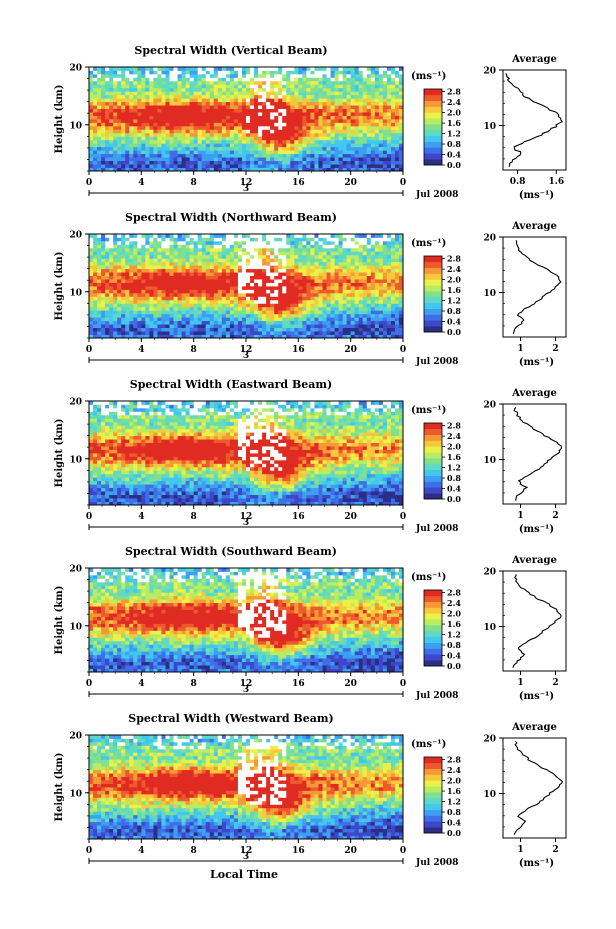  Describe the element at coordinates (231, 217) in the screenshot. I see `panel-title: Spectral Width (Northward Beam)` at that location.